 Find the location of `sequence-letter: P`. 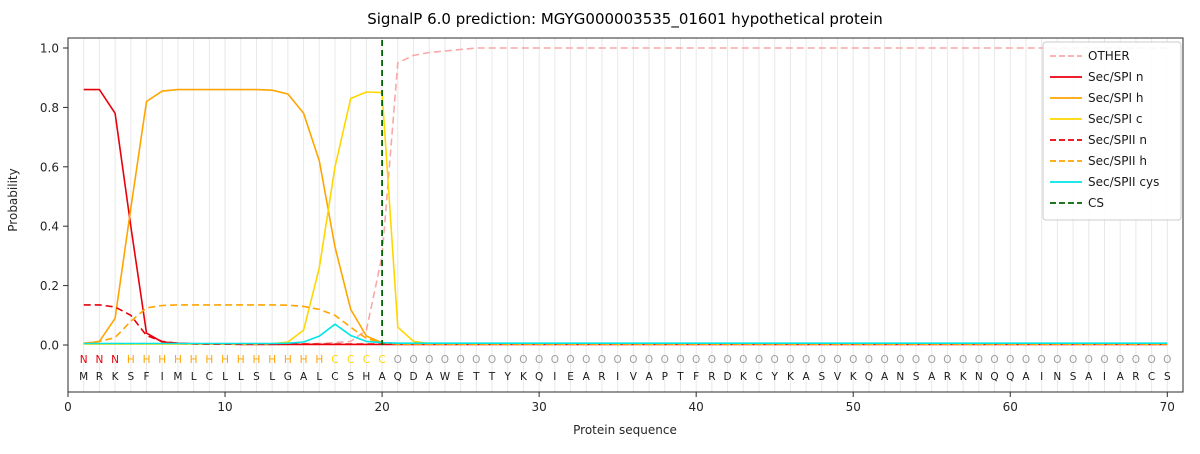

sequence-letter: P is located at coordinates (665, 377).